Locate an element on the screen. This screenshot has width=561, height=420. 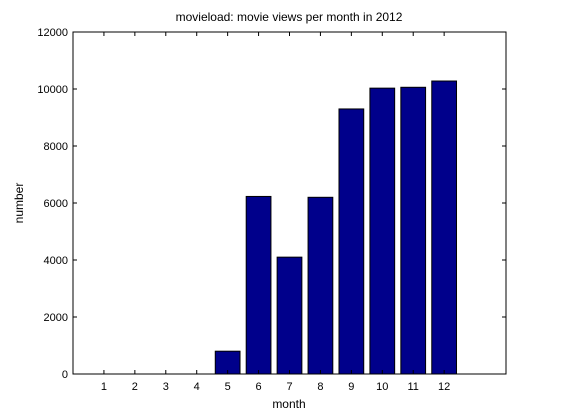
y-tick-label: 6000 is located at coordinates (56, 204).